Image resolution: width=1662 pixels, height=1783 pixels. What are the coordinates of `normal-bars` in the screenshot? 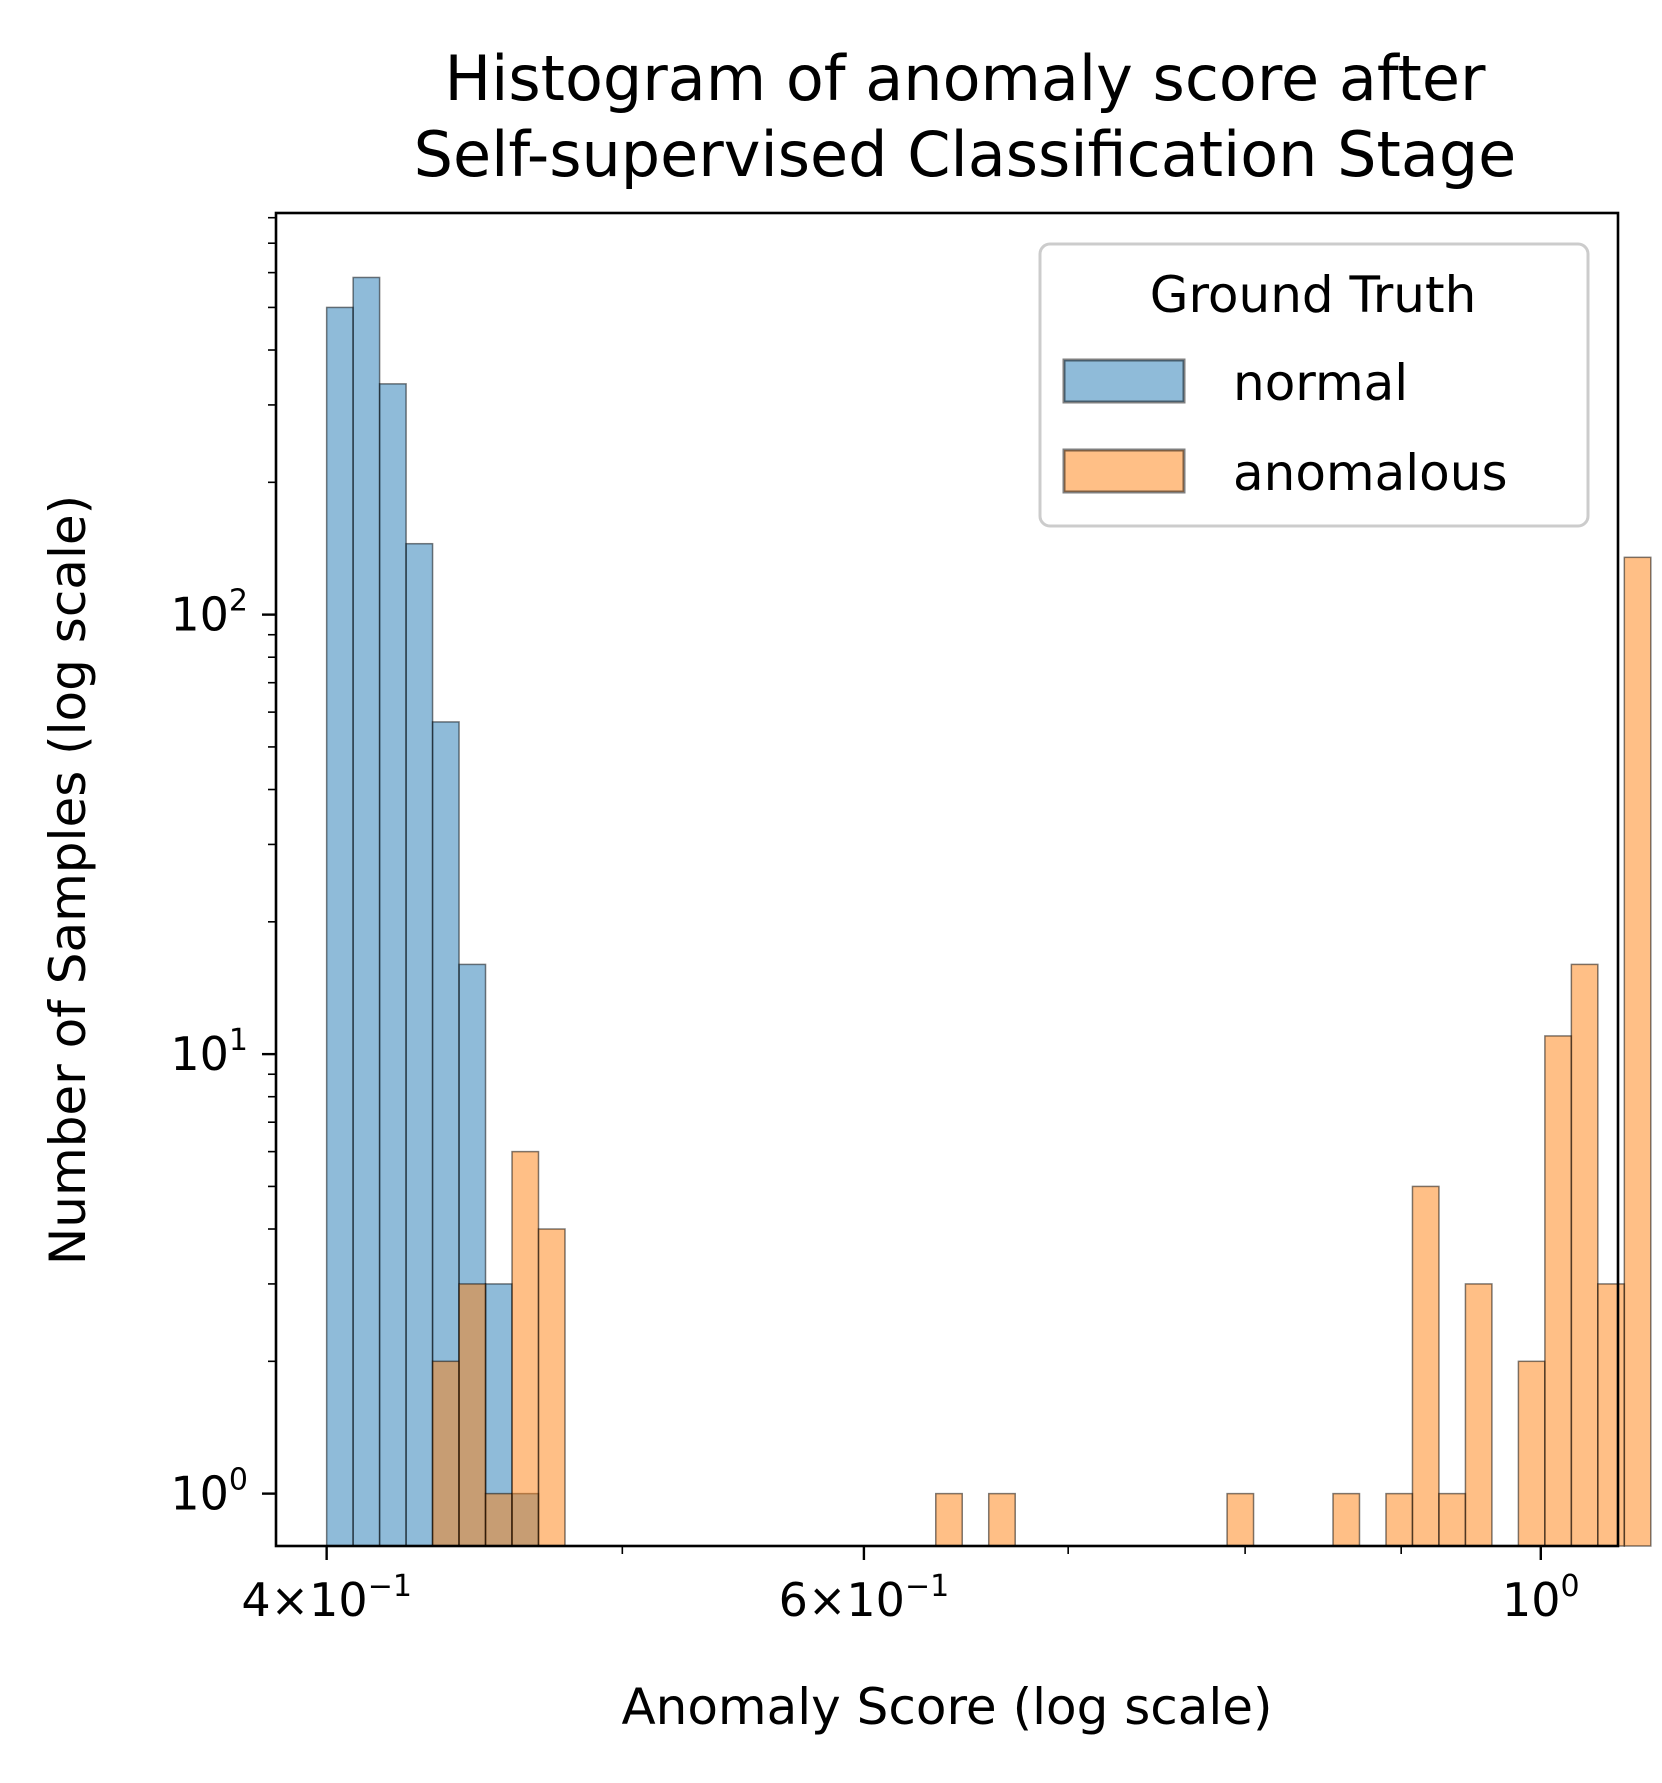 It's located at (432, 911).